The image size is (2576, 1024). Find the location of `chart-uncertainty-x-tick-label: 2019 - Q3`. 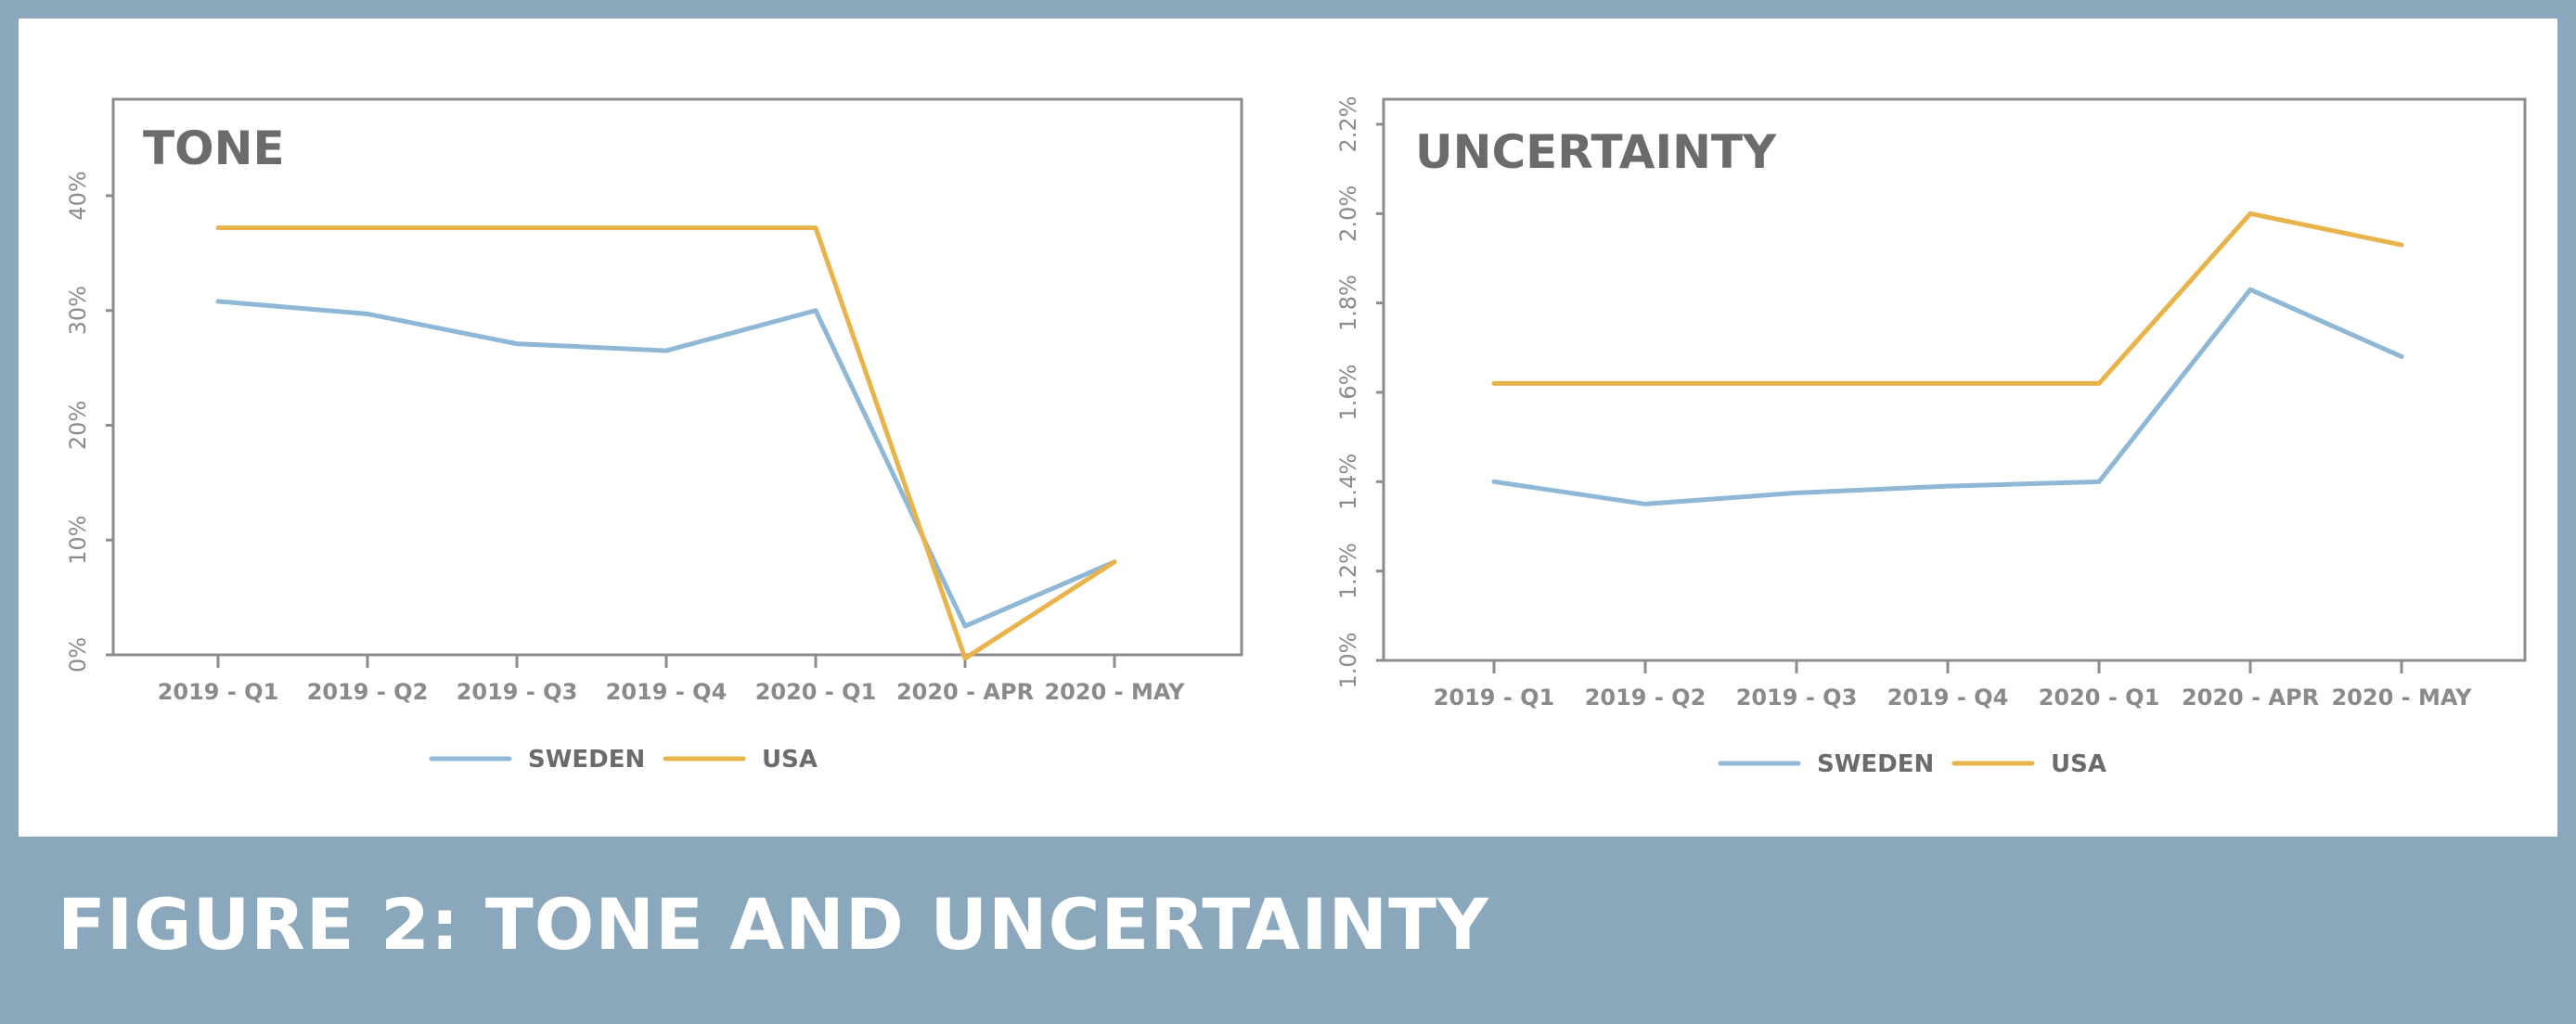

chart-uncertainty-x-tick-label: 2019 - Q3 is located at coordinates (1797, 697).